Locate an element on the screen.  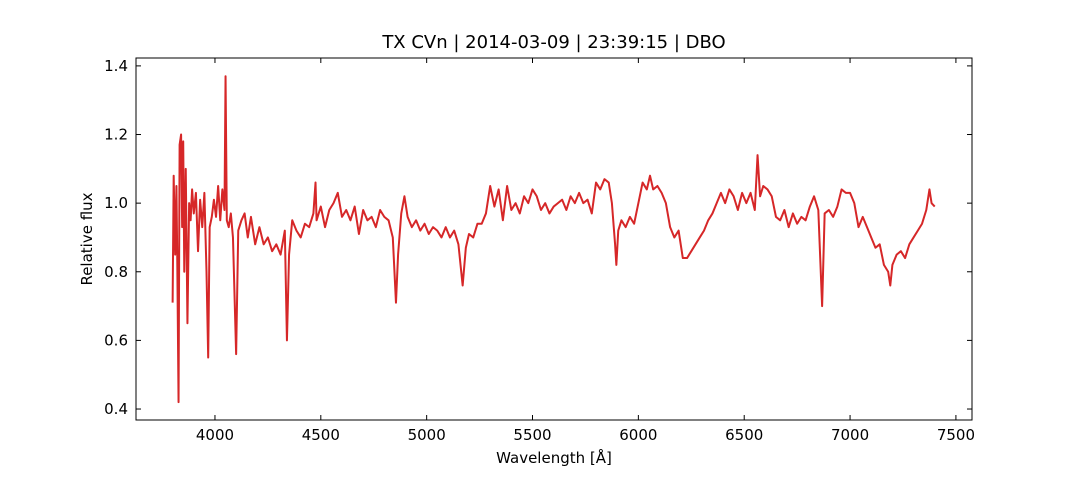
x-tick-label: 4000 is located at coordinates (215, 435).